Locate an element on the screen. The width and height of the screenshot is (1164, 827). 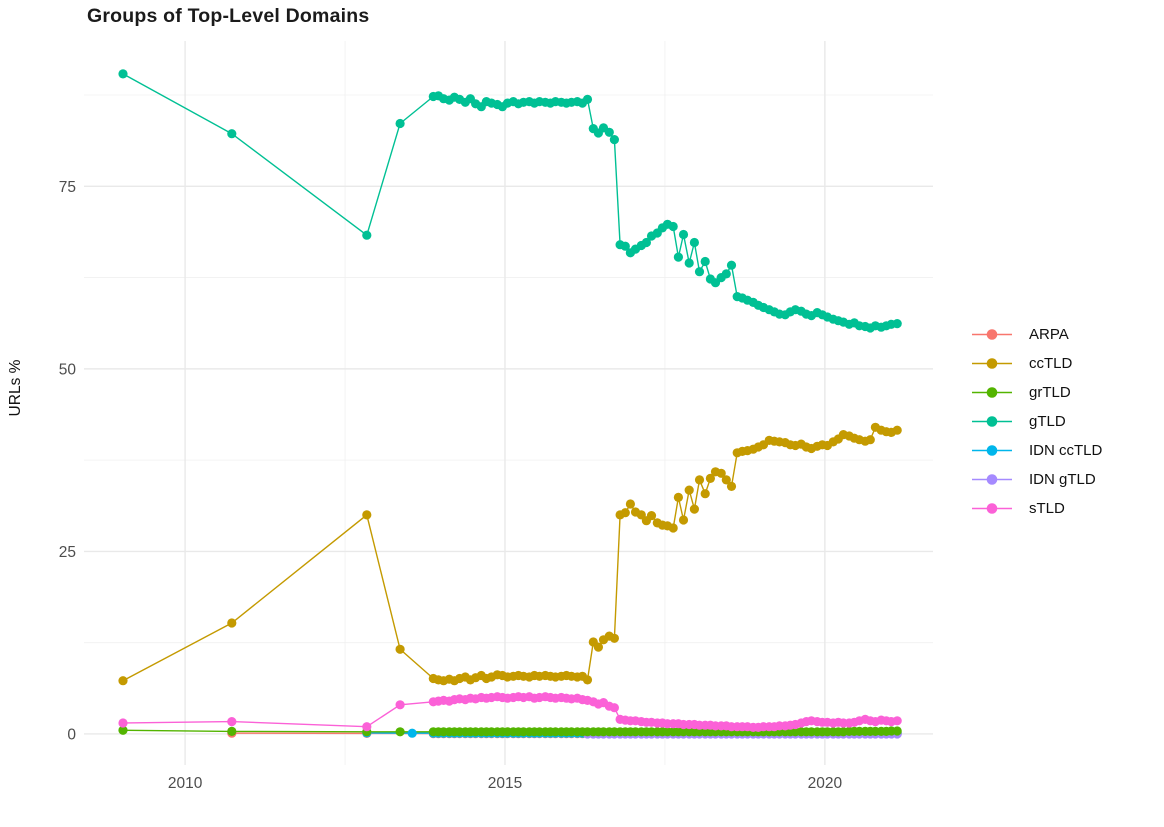
legend-item-grTLD: grTLD is located at coordinates (1036, 392).